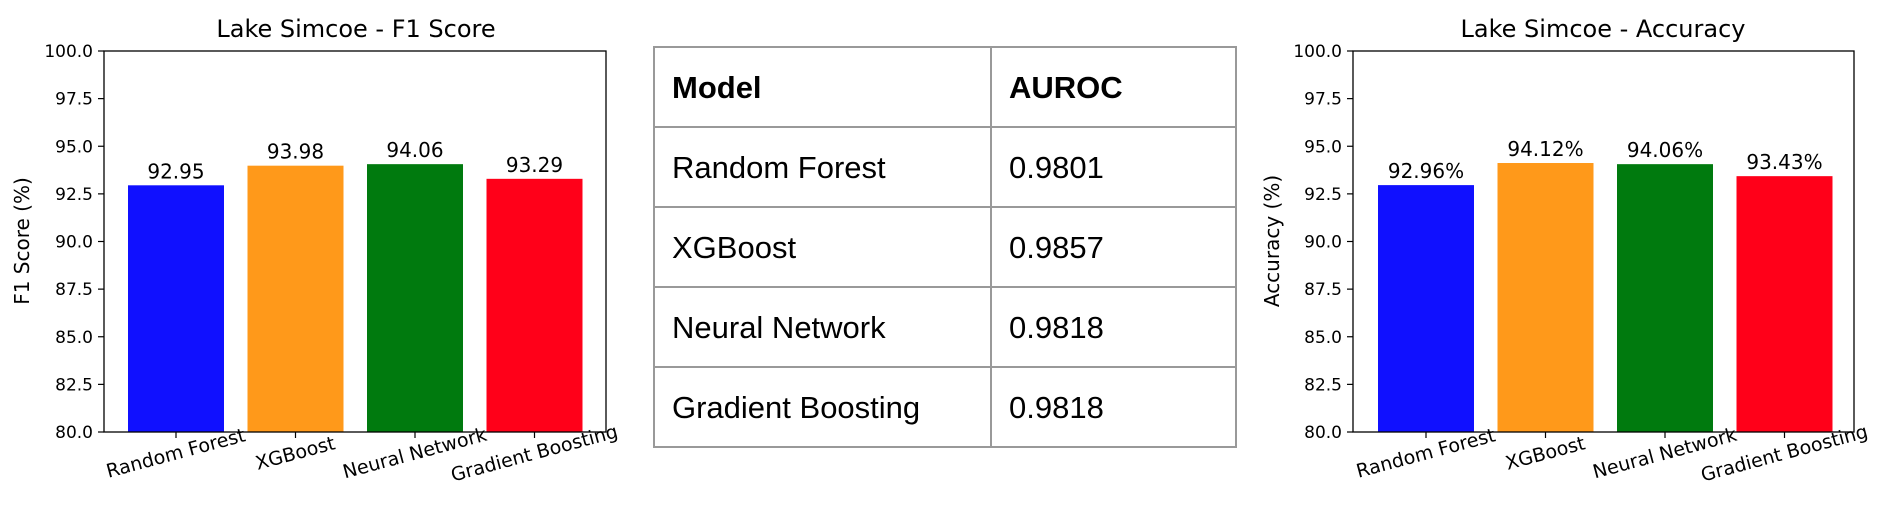 This screenshot has height=518, width=1881. What do you see at coordinates (717, 87) in the screenshot?
I see `table-header-cell: Model` at bounding box center [717, 87].